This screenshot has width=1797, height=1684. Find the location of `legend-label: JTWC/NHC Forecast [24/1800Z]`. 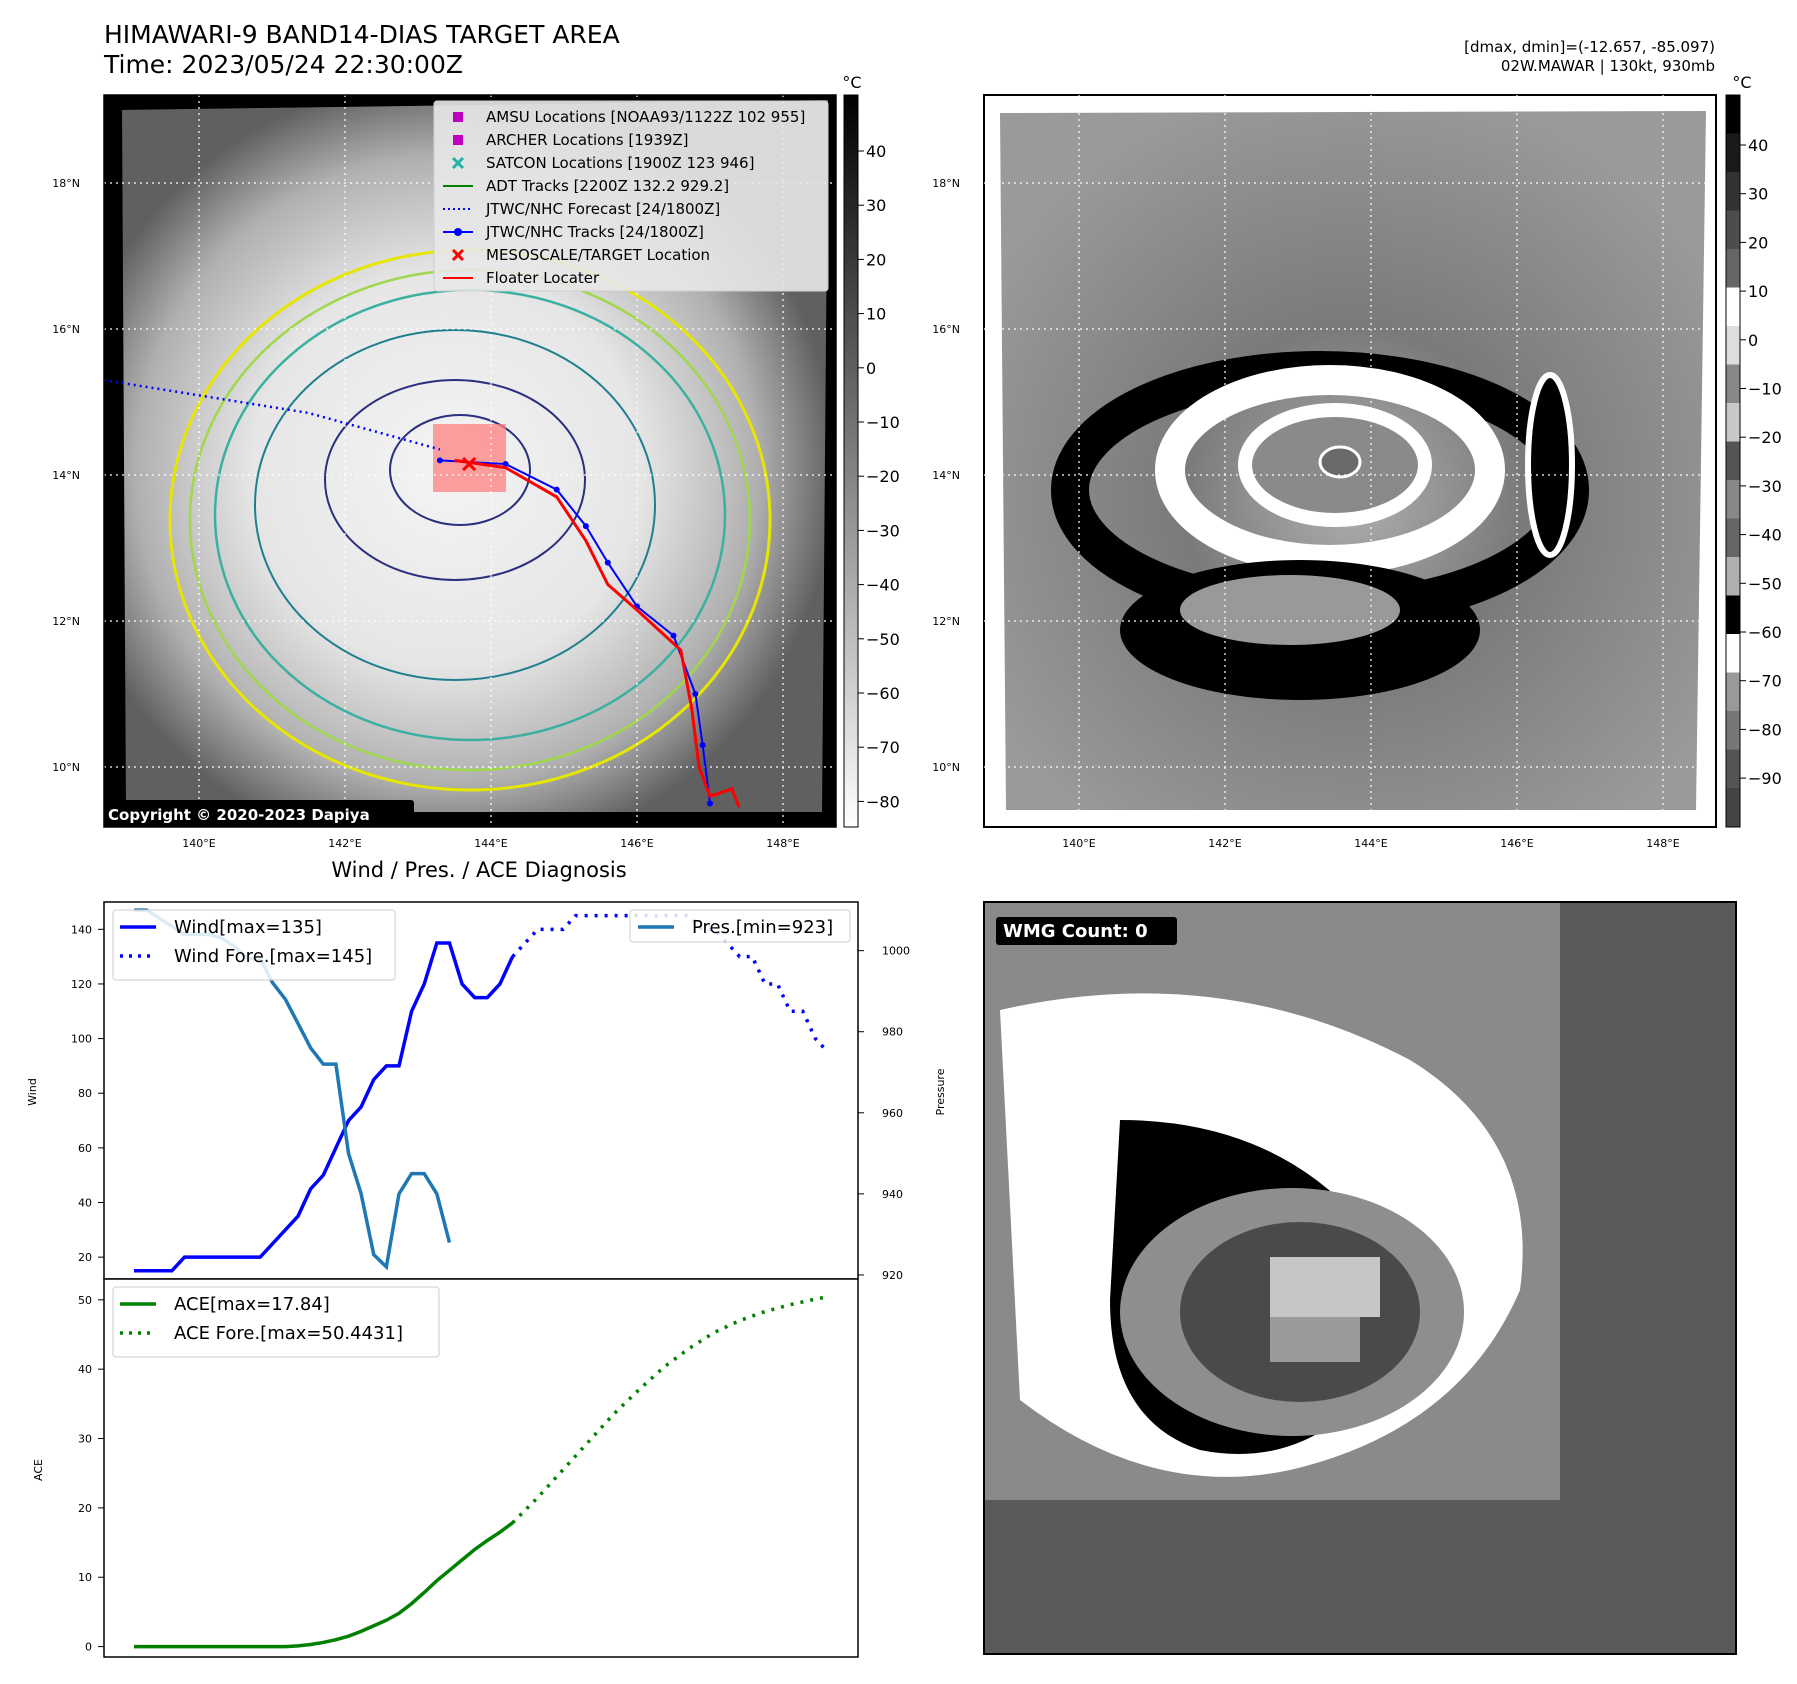

legend-label: JTWC/NHC Forecast [24/1800Z] is located at coordinates (602, 209).